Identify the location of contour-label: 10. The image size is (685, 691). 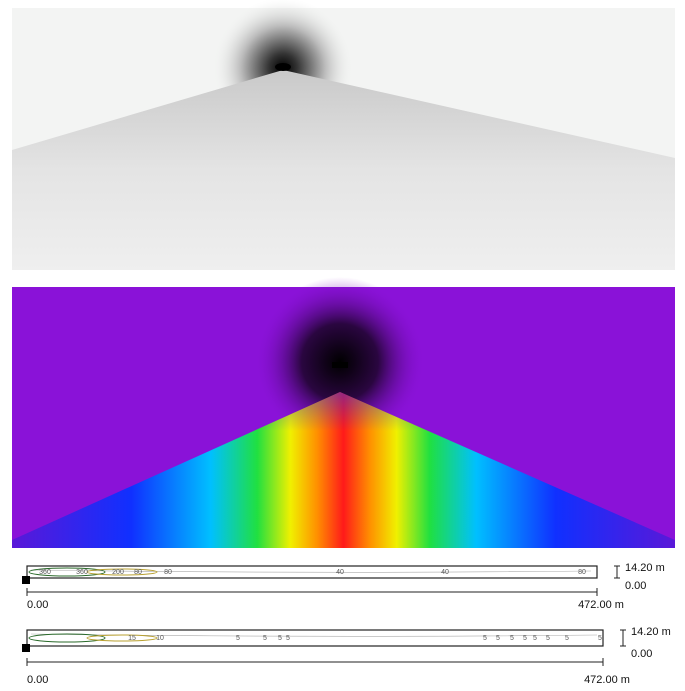
(160, 638).